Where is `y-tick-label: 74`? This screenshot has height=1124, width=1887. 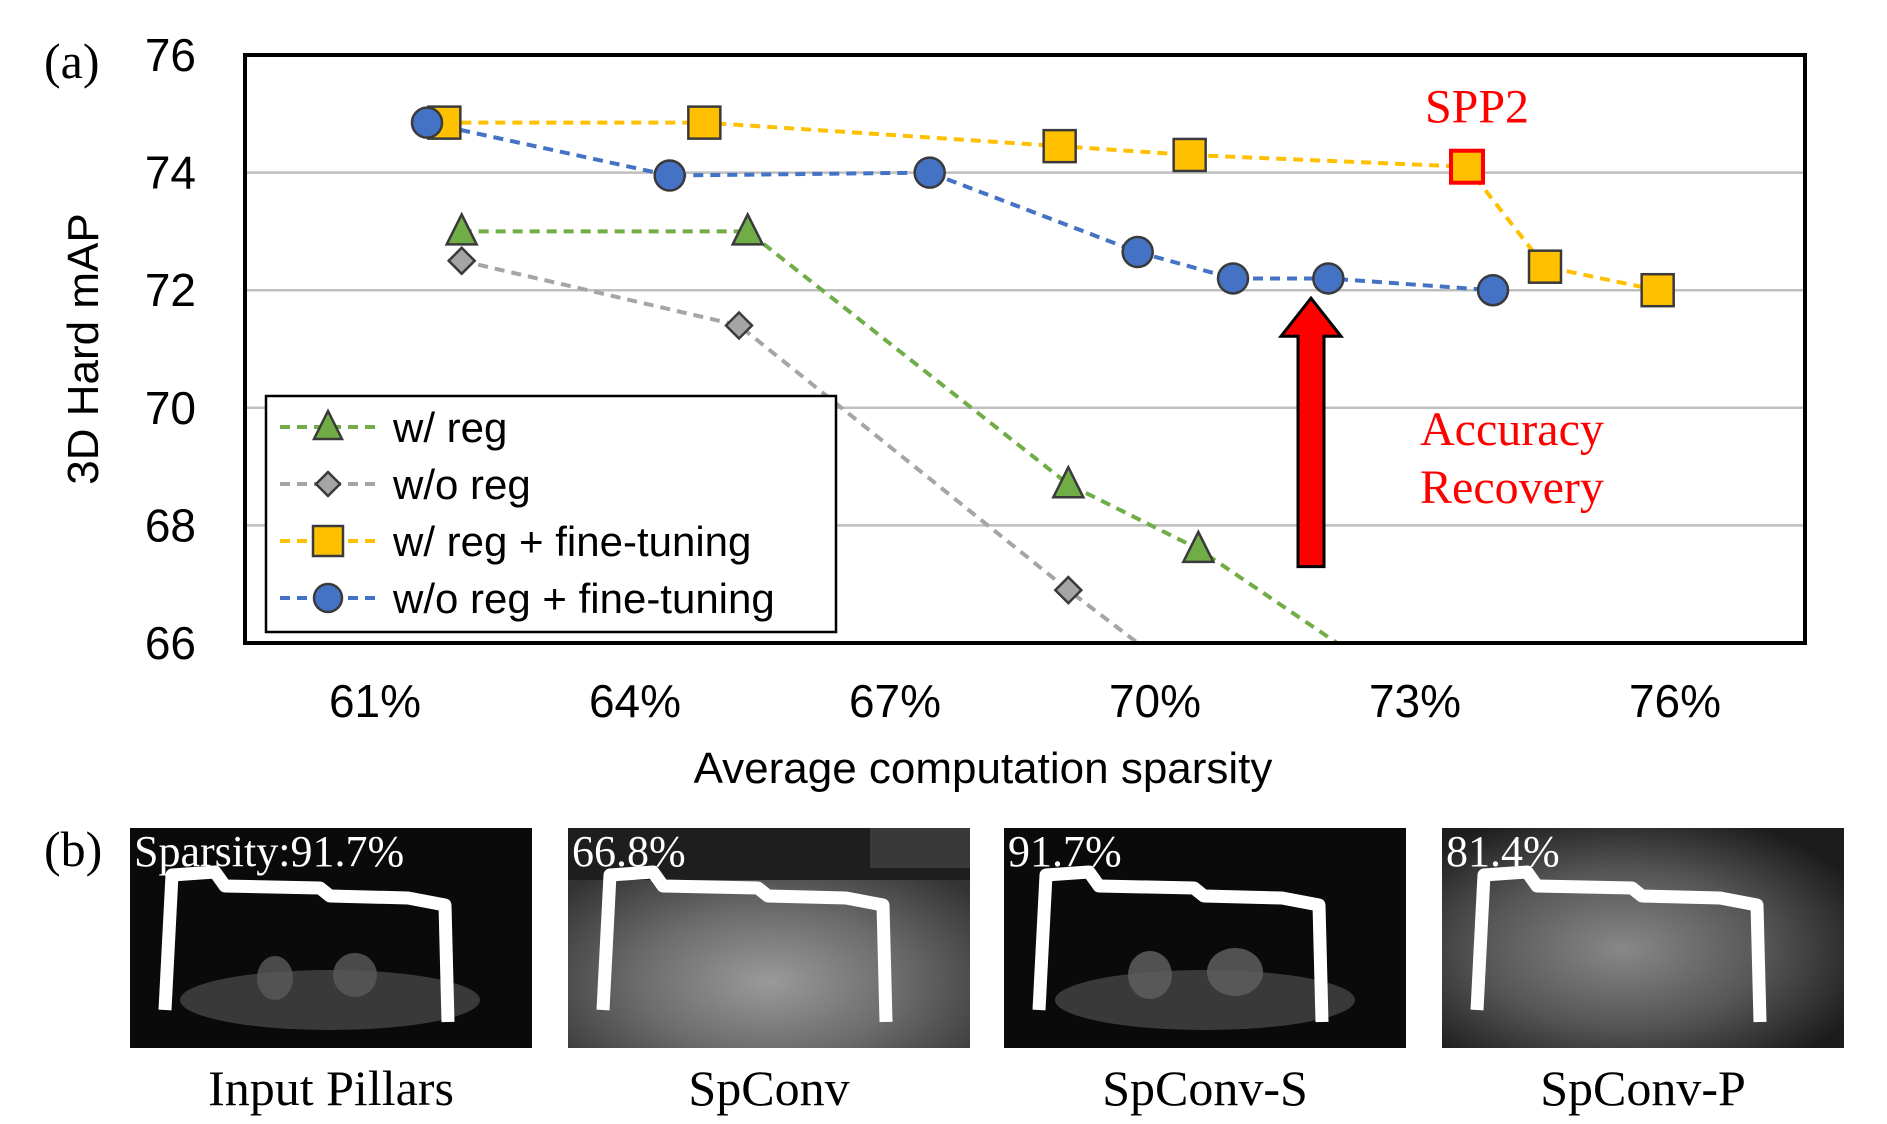 y-tick-label: 74 is located at coordinates (170, 173).